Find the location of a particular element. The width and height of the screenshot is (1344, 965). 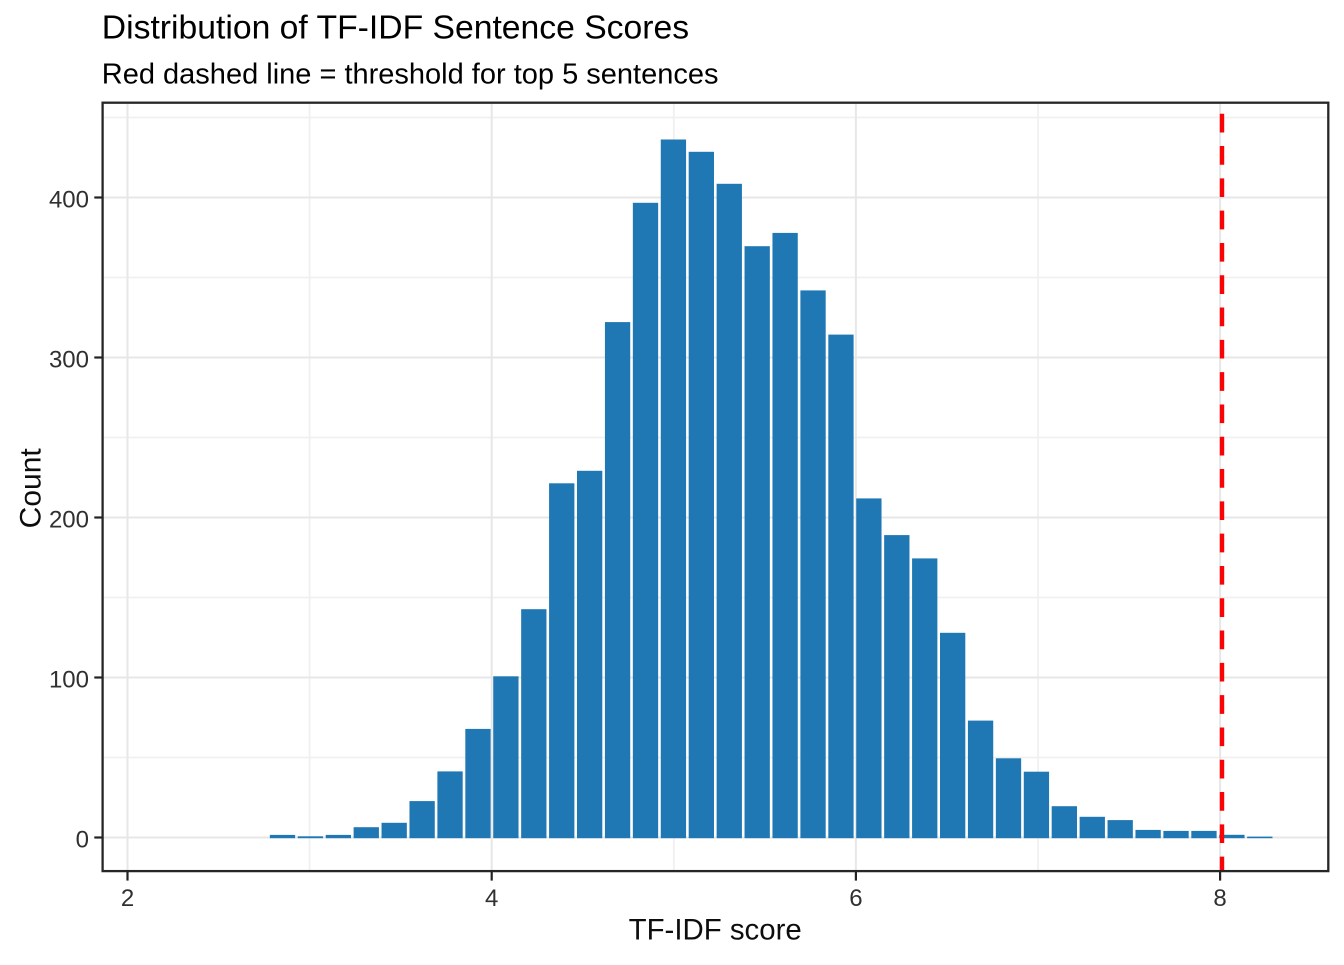

svg-text: Count is located at coordinates (31, 488).